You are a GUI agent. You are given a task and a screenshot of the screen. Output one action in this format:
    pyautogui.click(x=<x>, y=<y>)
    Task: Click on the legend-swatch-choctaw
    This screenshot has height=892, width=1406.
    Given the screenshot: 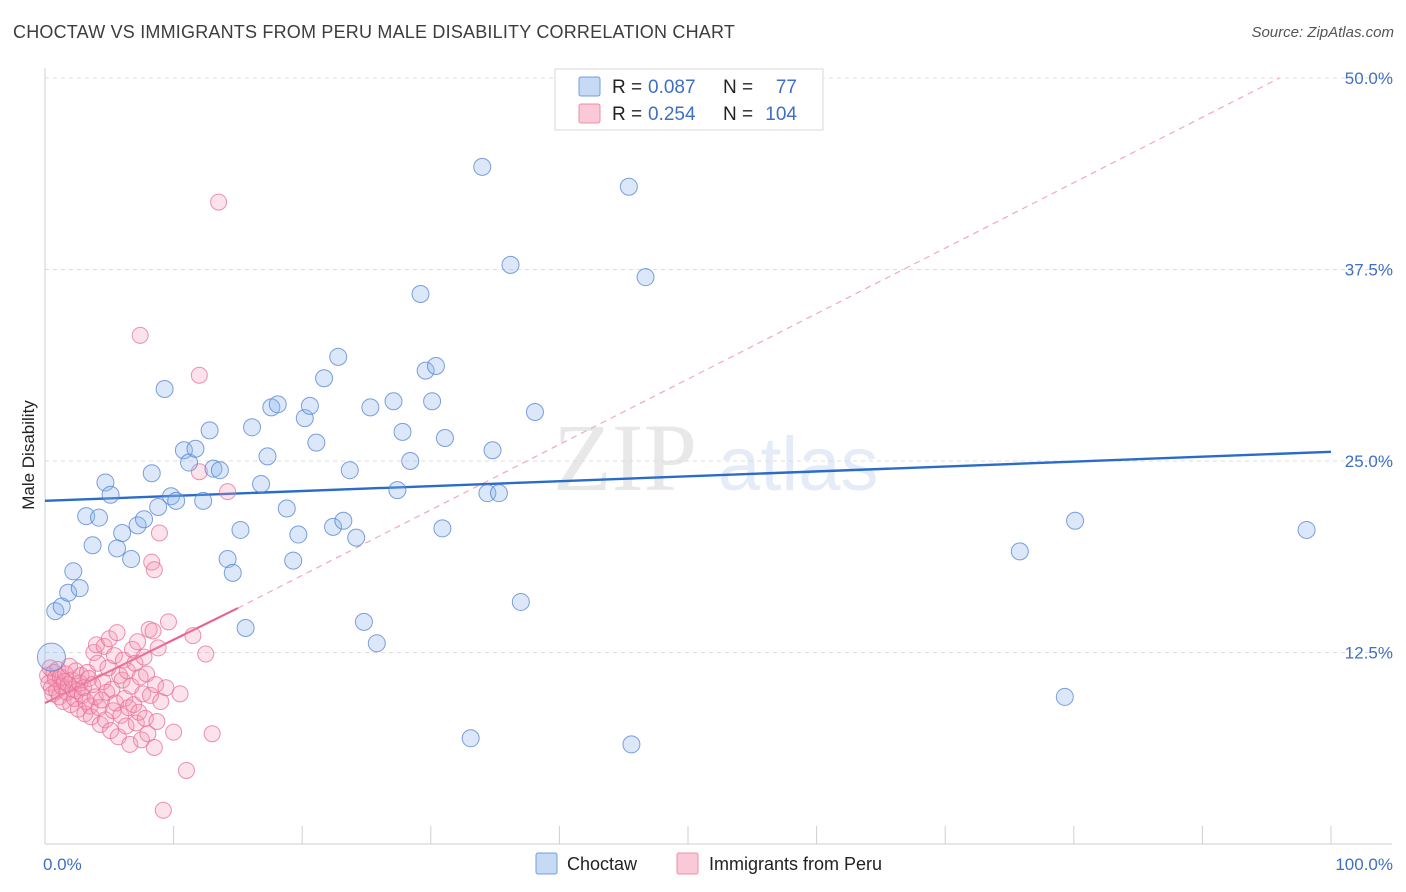 What is the action you would take?
    pyautogui.click(x=589, y=86)
    